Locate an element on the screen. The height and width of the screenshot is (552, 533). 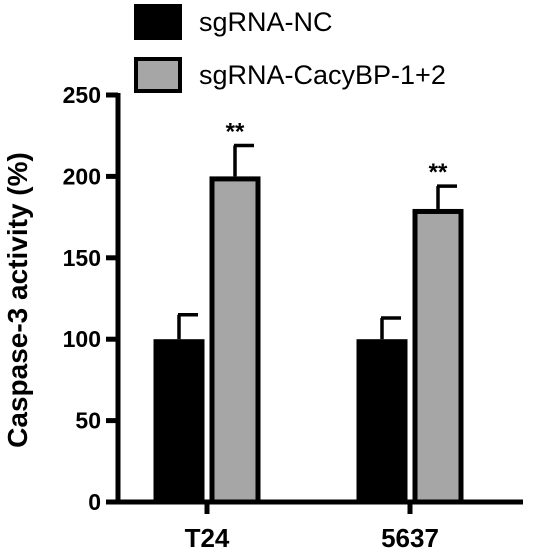
significance-markers: ** ** is located at coordinates (337, 152).